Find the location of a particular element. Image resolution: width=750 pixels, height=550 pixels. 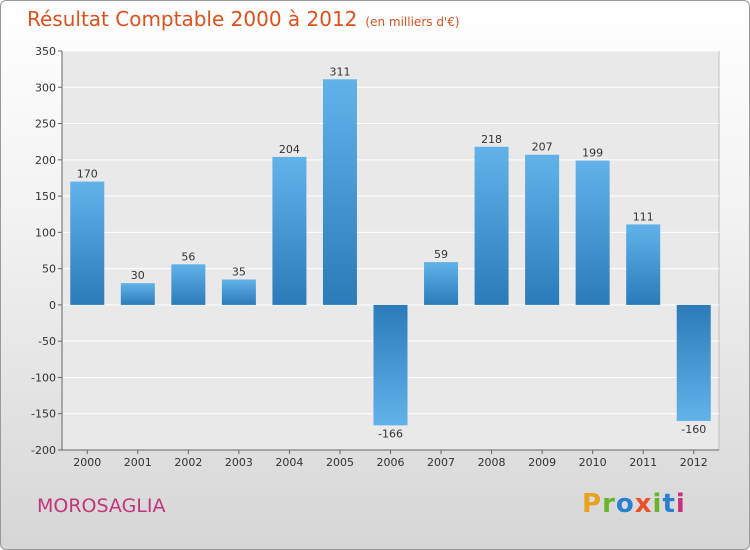

x-tick-label: 2003 is located at coordinates (239, 462).